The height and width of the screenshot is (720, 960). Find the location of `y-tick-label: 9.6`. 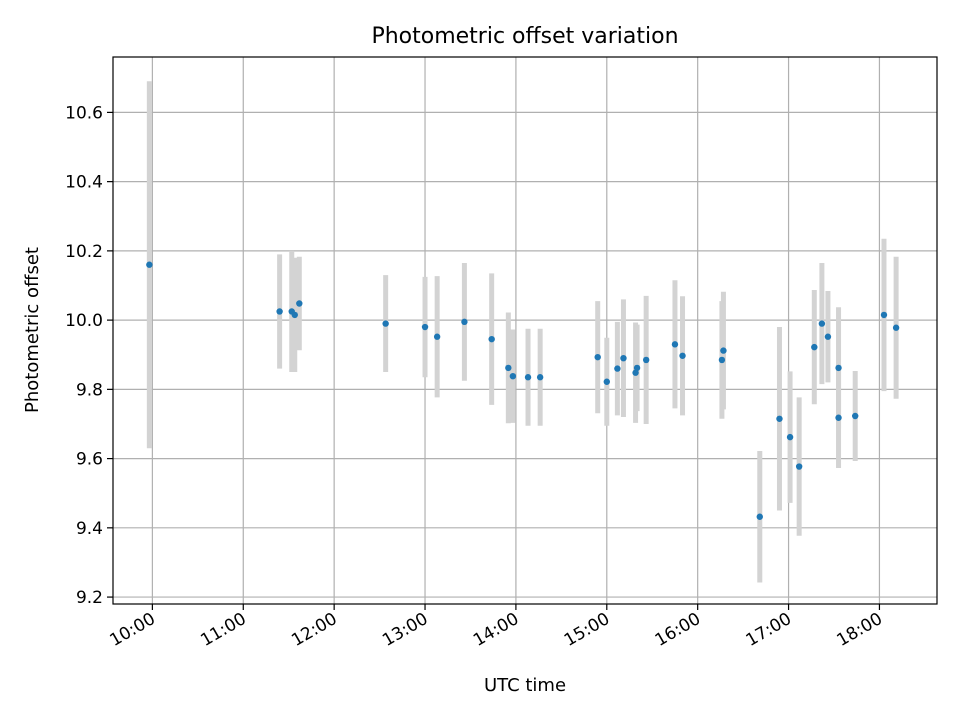

y-tick-label: 9.6 is located at coordinates (89, 460).